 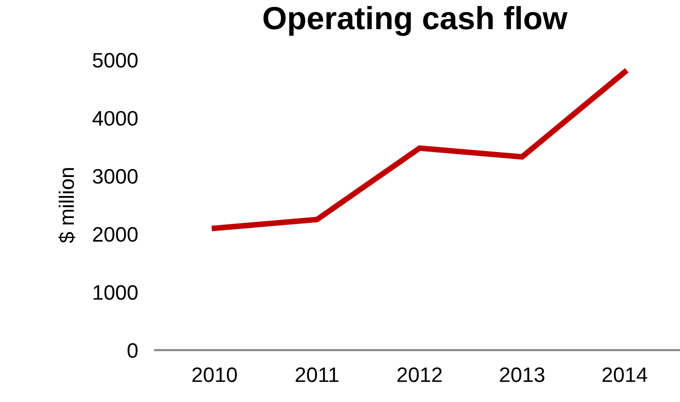 What do you see at coordinates (419, 374) in the screenshot?
I see `x-tick-label: 2012` at bounding box center [419, 374].